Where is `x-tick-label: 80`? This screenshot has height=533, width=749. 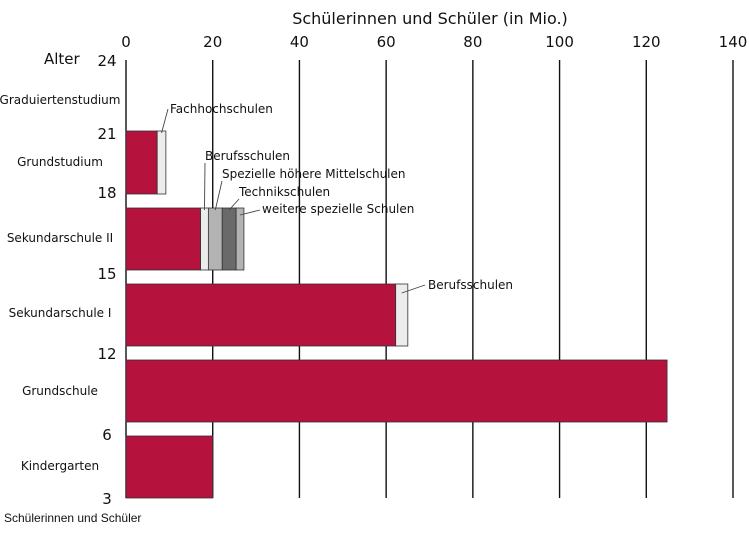
x-tick-label: 80 is located at coordinates (472, 42).